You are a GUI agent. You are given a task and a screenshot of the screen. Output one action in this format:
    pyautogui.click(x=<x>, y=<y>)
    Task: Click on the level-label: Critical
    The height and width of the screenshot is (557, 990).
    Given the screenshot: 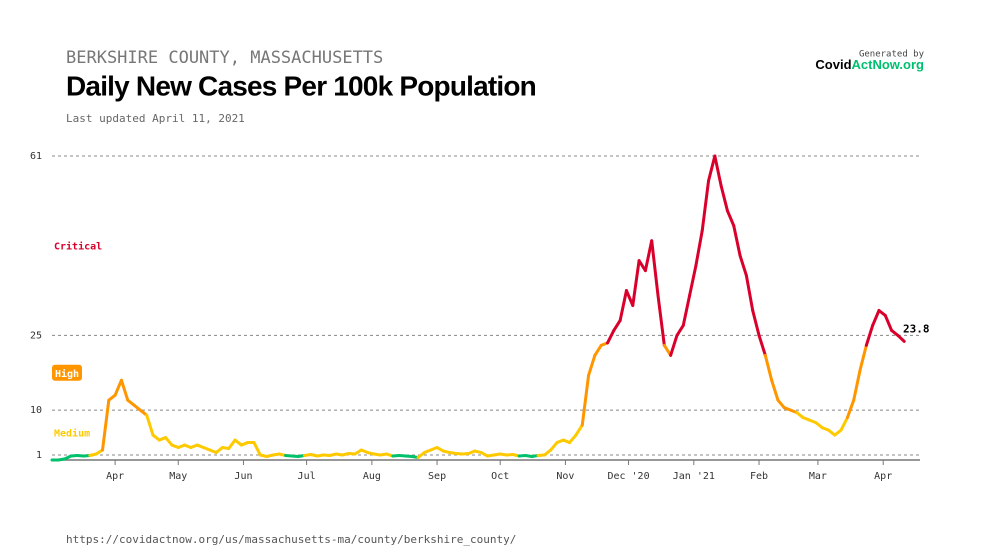 What is the action you would take?
    pyautogui.click(x=78, y=247)
    